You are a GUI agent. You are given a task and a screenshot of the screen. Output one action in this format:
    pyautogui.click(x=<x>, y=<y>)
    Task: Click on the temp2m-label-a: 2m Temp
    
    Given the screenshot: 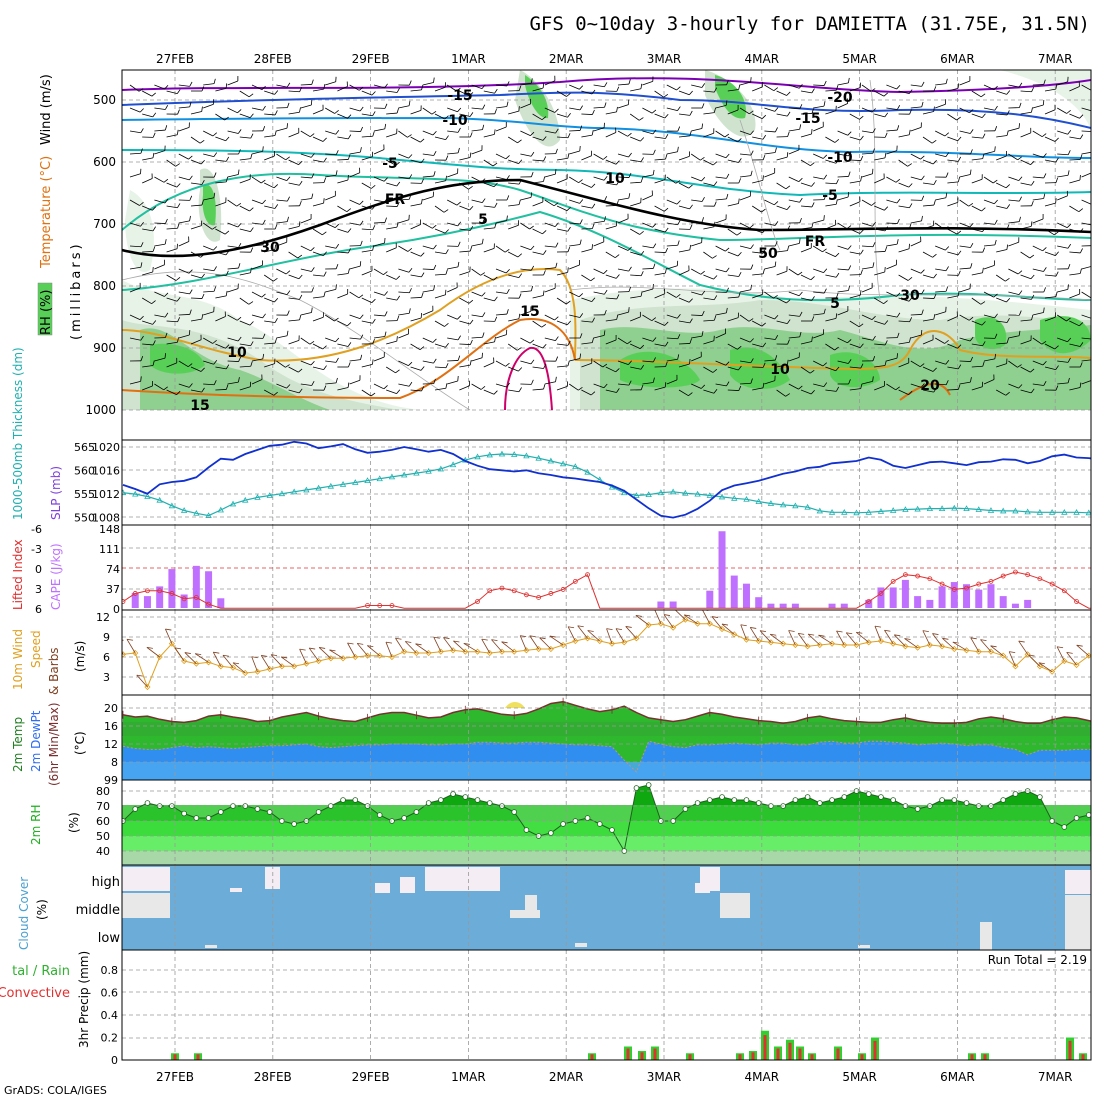 What is the action you would take?
    pyautogui.click(x=18, y=744)
    